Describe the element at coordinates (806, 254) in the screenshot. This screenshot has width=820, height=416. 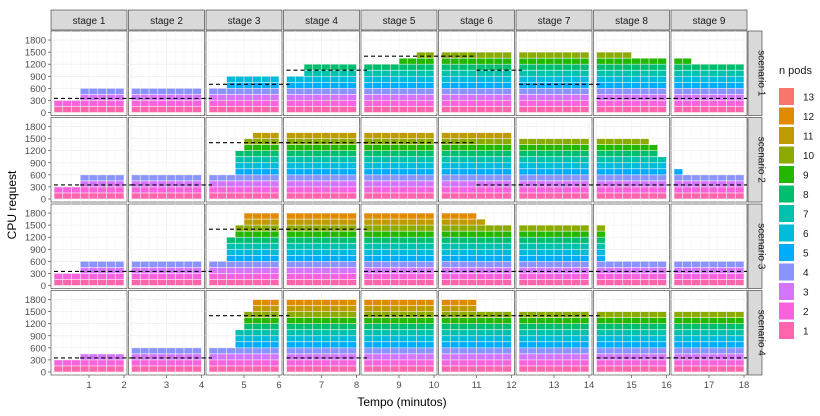
I see `legend-label: 5` at that location.